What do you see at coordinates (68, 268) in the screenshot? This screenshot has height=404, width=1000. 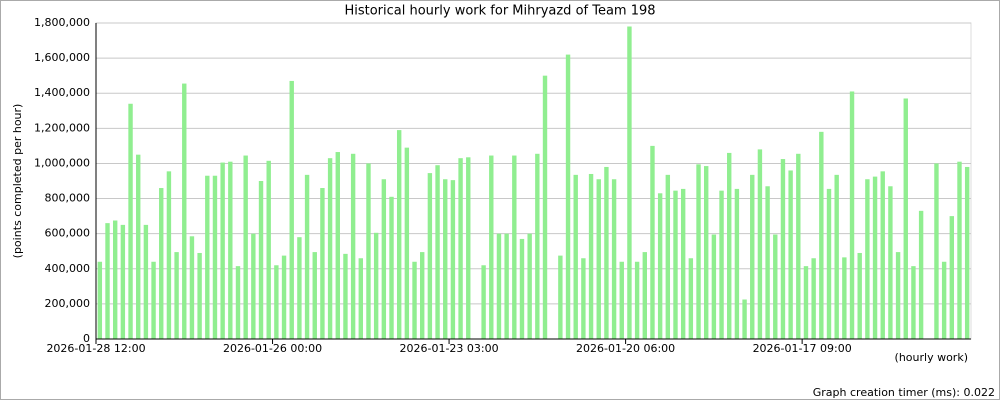 I see `y-tick-label: 400,000` at bounding box center [68, 268].